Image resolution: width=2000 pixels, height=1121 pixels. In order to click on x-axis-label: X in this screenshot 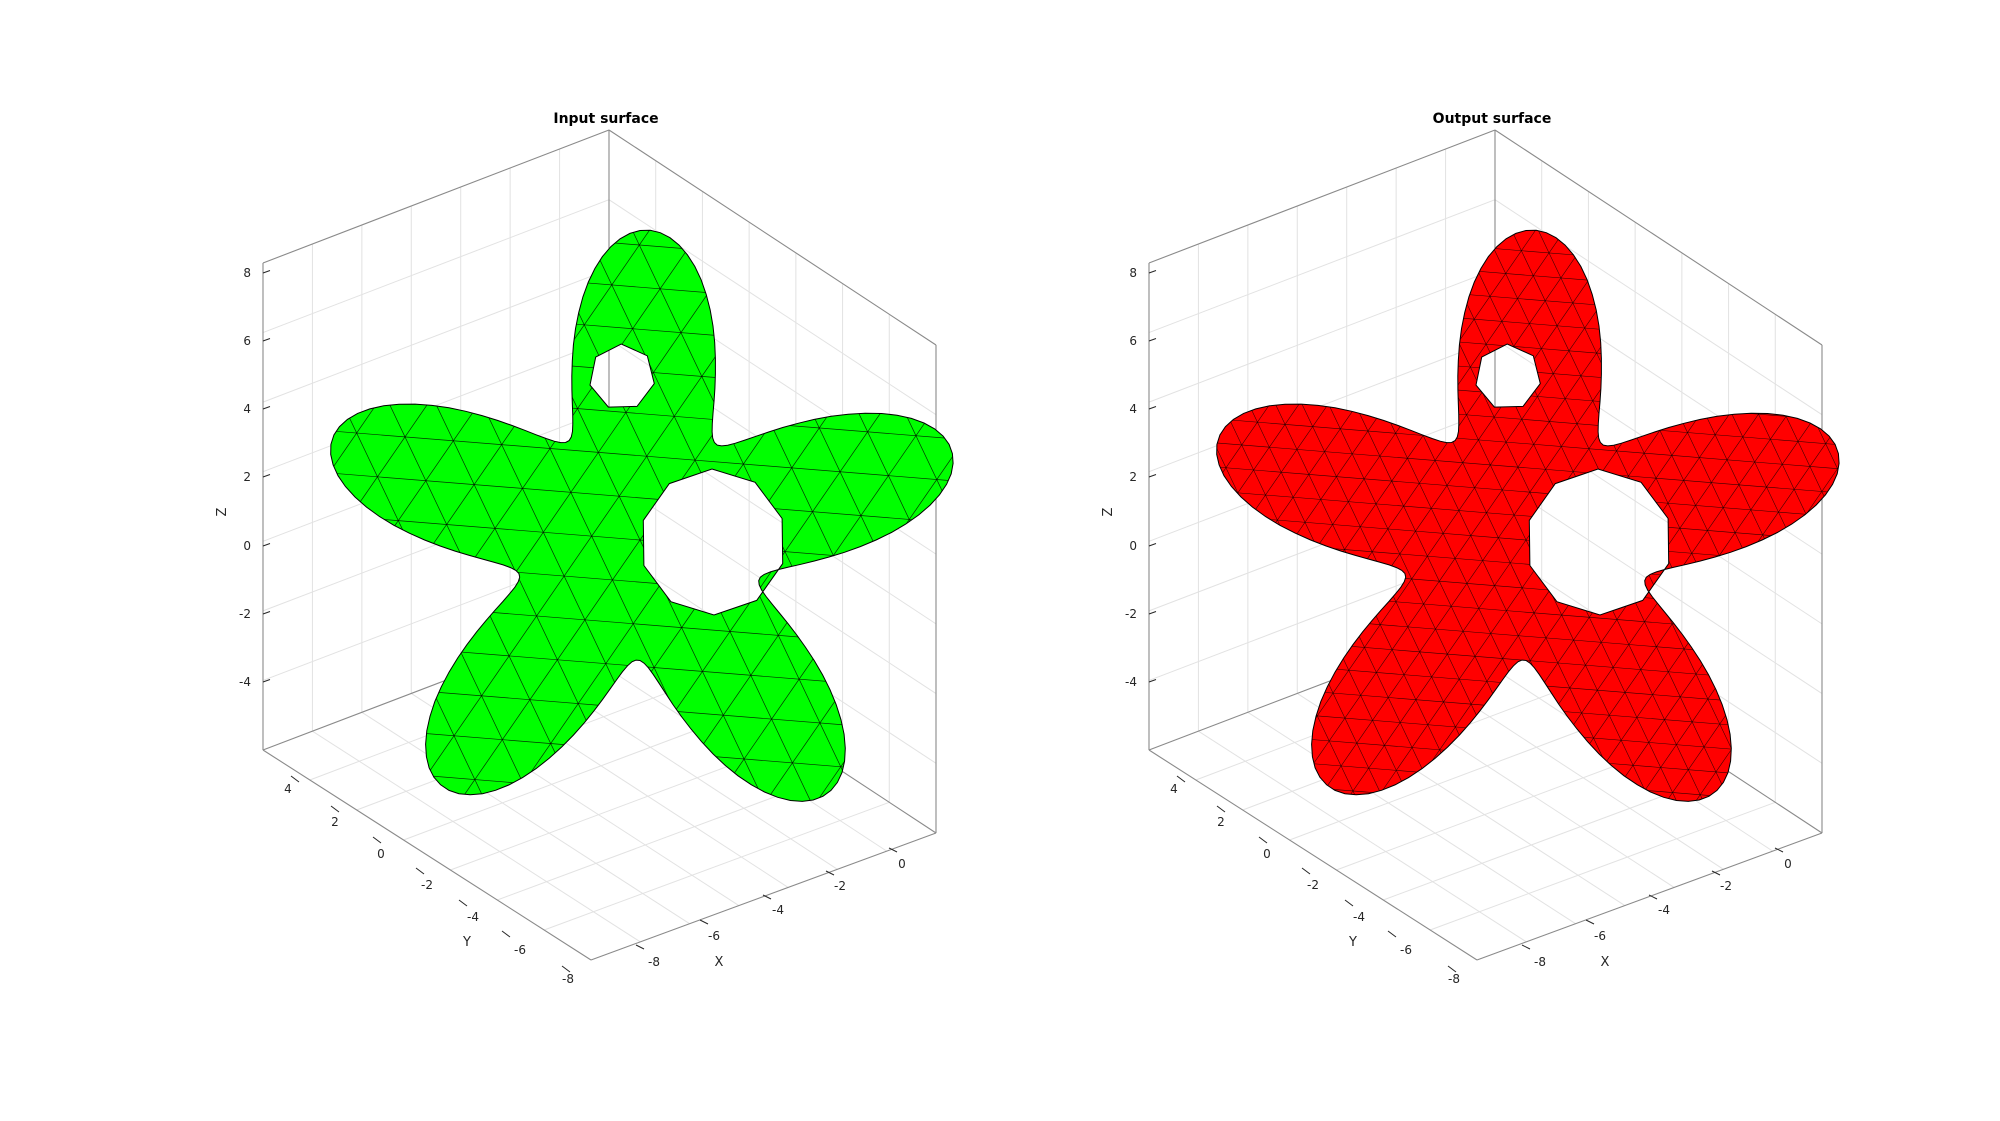, I will do `click(719, 962)`.